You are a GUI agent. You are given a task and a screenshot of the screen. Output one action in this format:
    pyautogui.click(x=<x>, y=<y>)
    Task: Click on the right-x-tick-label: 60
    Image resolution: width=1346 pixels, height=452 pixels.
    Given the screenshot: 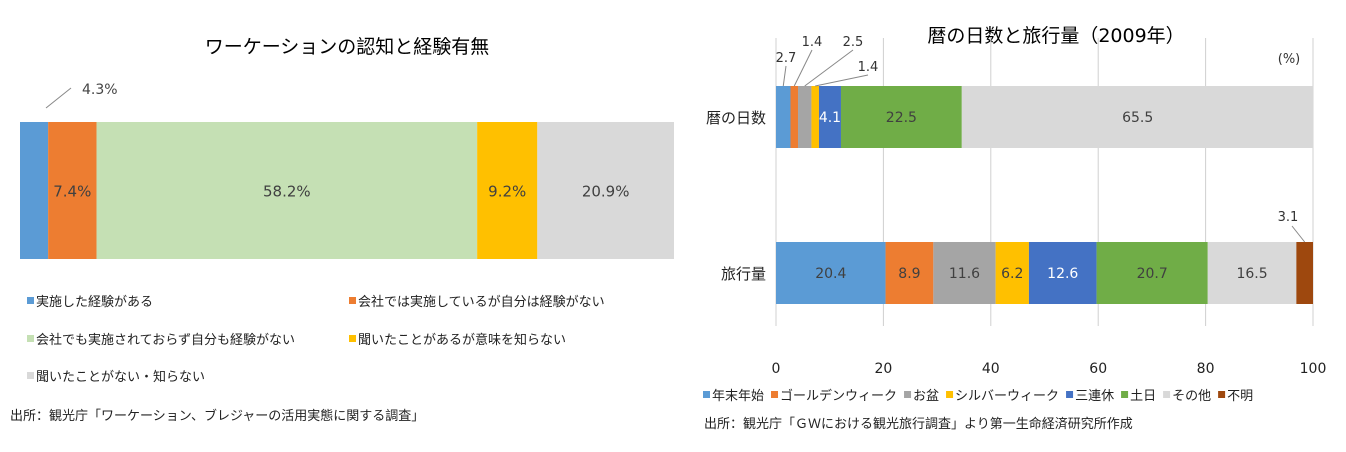 What is the action you would take?
    pyautogui.click(x=1098, y=369)
    